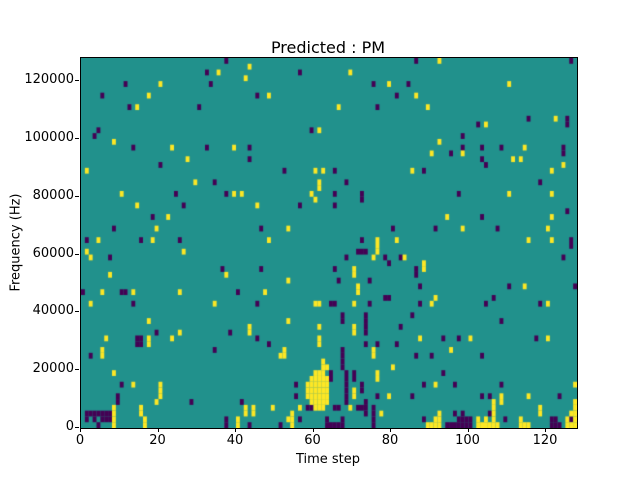 The width and height of the screenshot is (640, 480). What do you see at coordinates (390, 440) in the screenshot?
I see `x-tick-label: 80` at bounding box center [390, 440].